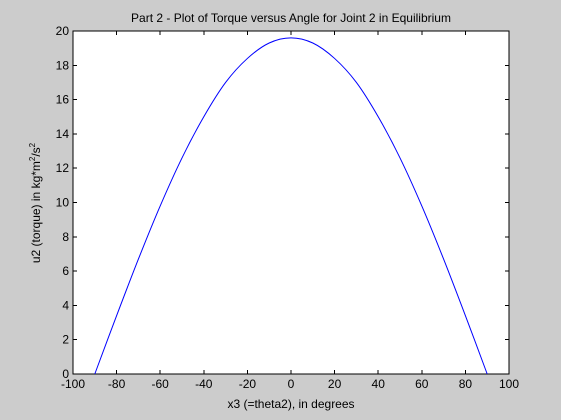  What do you see at coordinates (63, 31) in the screenshot?
I see `y-tick-label: 20` at bounding box center [63, 31].